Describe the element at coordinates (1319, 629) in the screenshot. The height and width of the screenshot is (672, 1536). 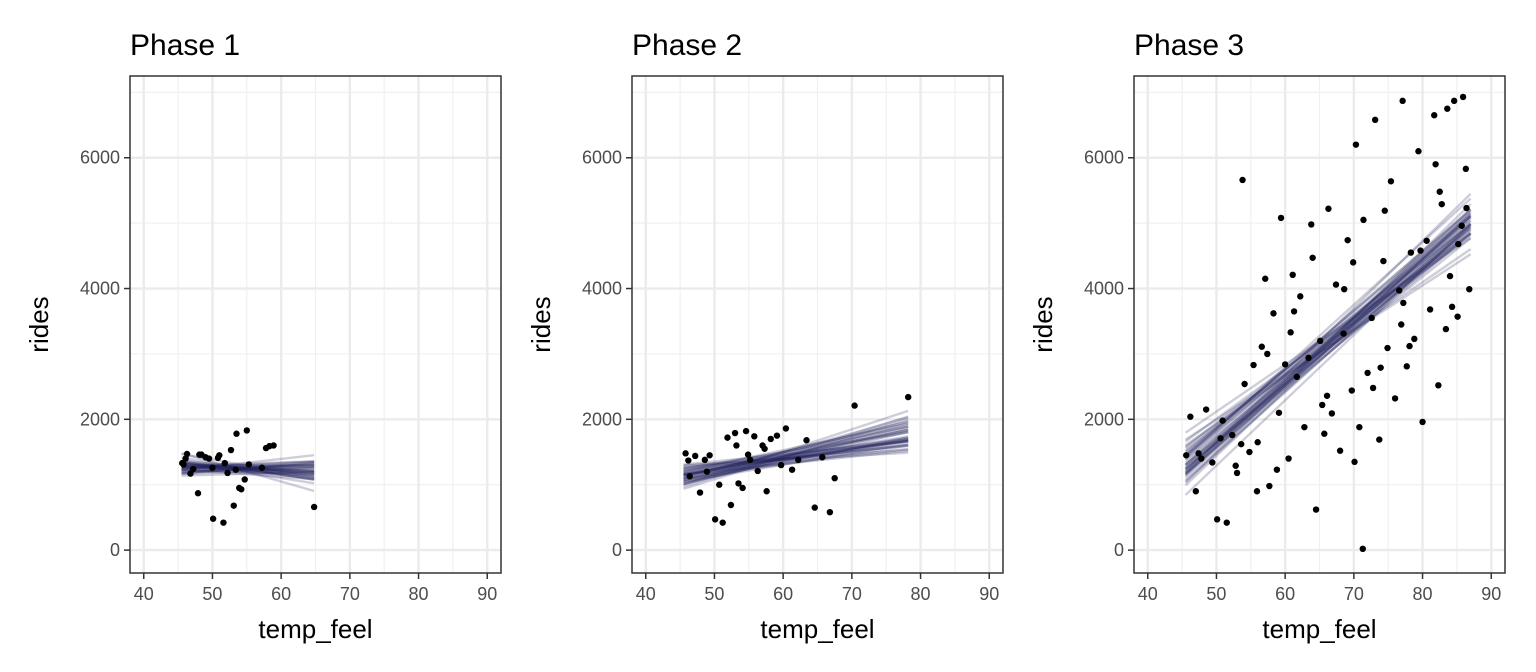
I see `x-axis-title: temp_feel` at that location.